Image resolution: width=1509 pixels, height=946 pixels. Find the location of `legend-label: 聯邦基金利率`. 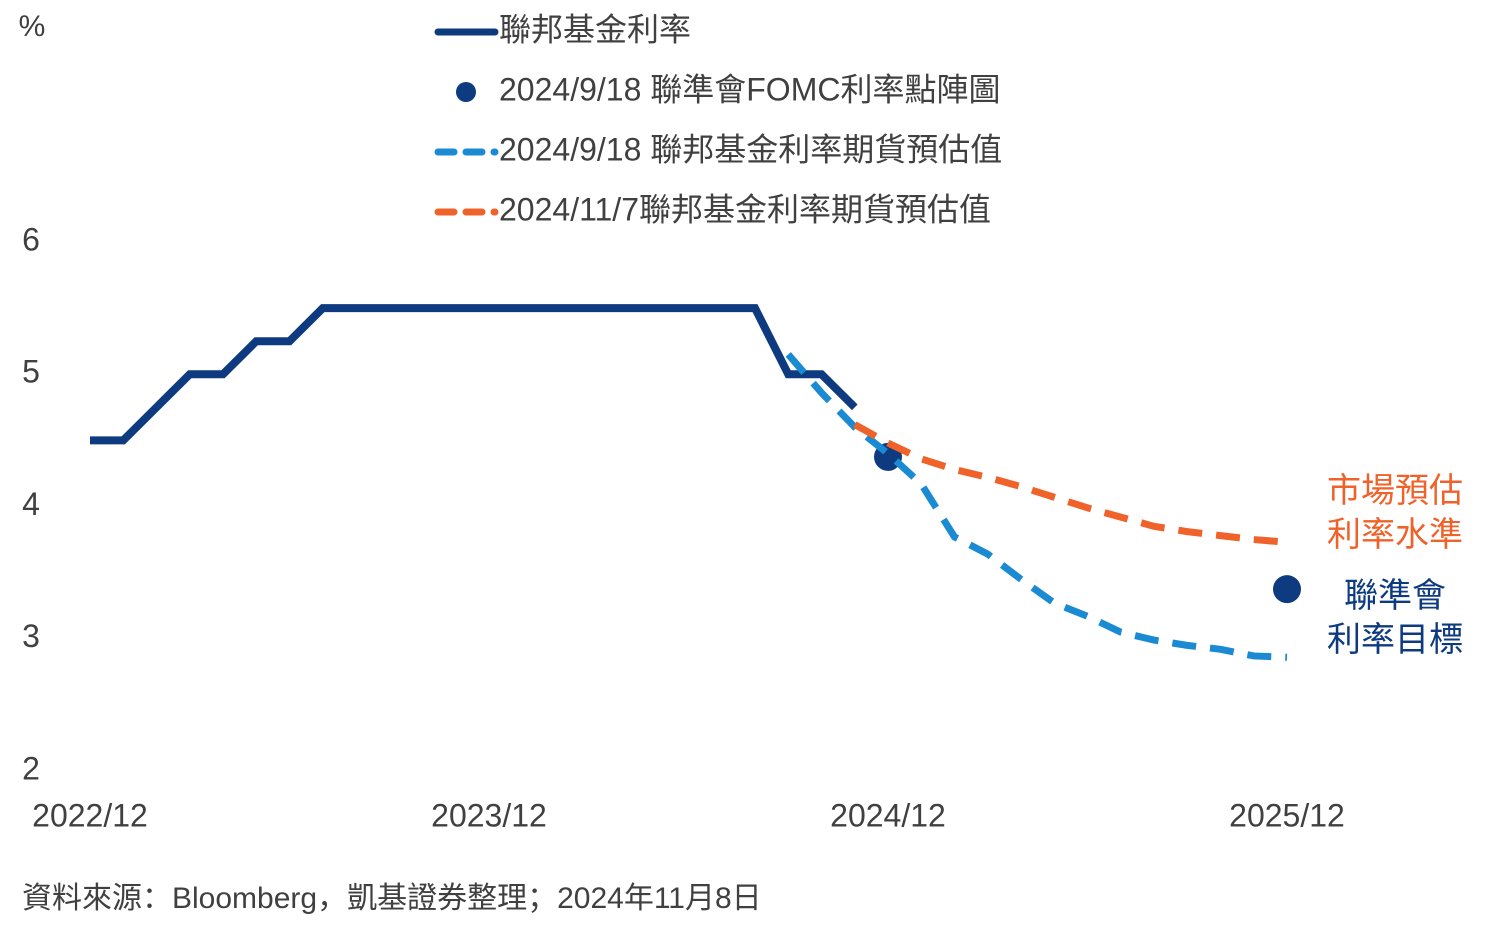

legend-label: 聯邦基金利率 is located at coordinates (595, 29).